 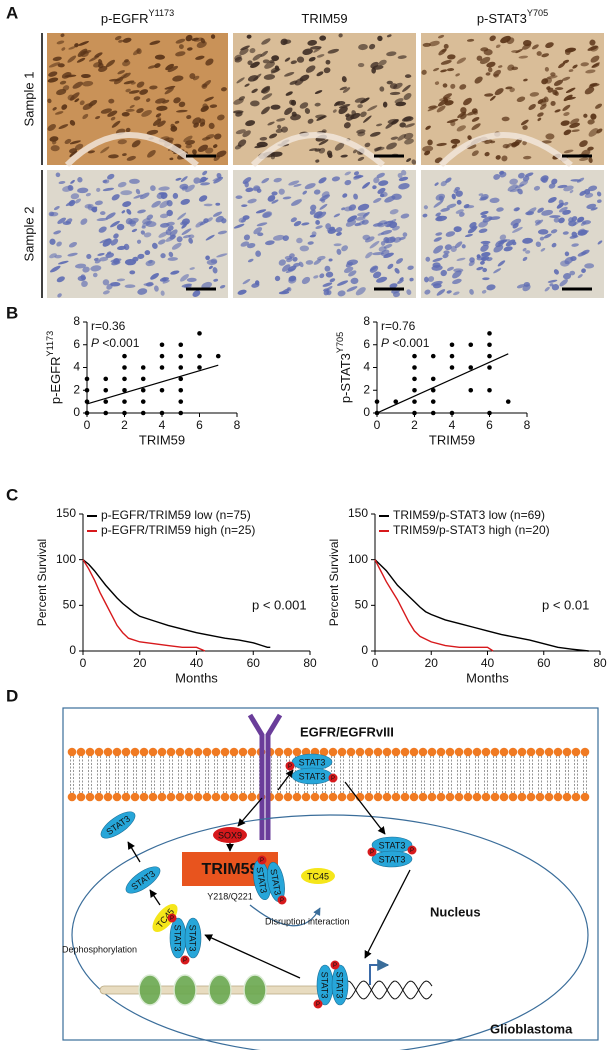 I want to click on stat3, so click(x=340, y=985).